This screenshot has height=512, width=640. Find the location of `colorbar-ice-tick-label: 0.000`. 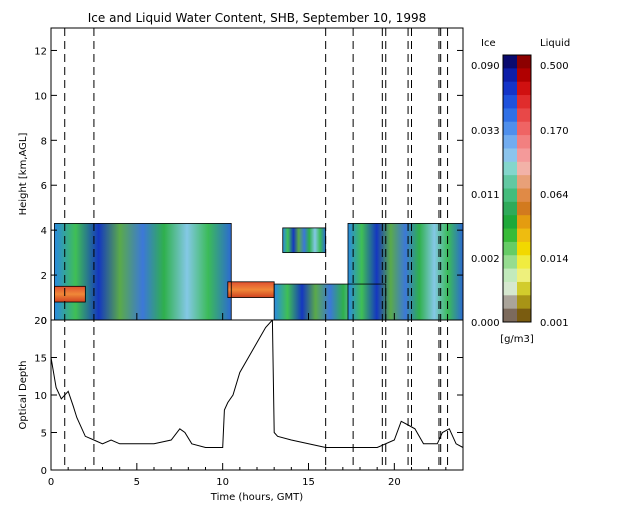

colorbar-ice-tick-label: 0.000 is located at coordinates (485, 323).